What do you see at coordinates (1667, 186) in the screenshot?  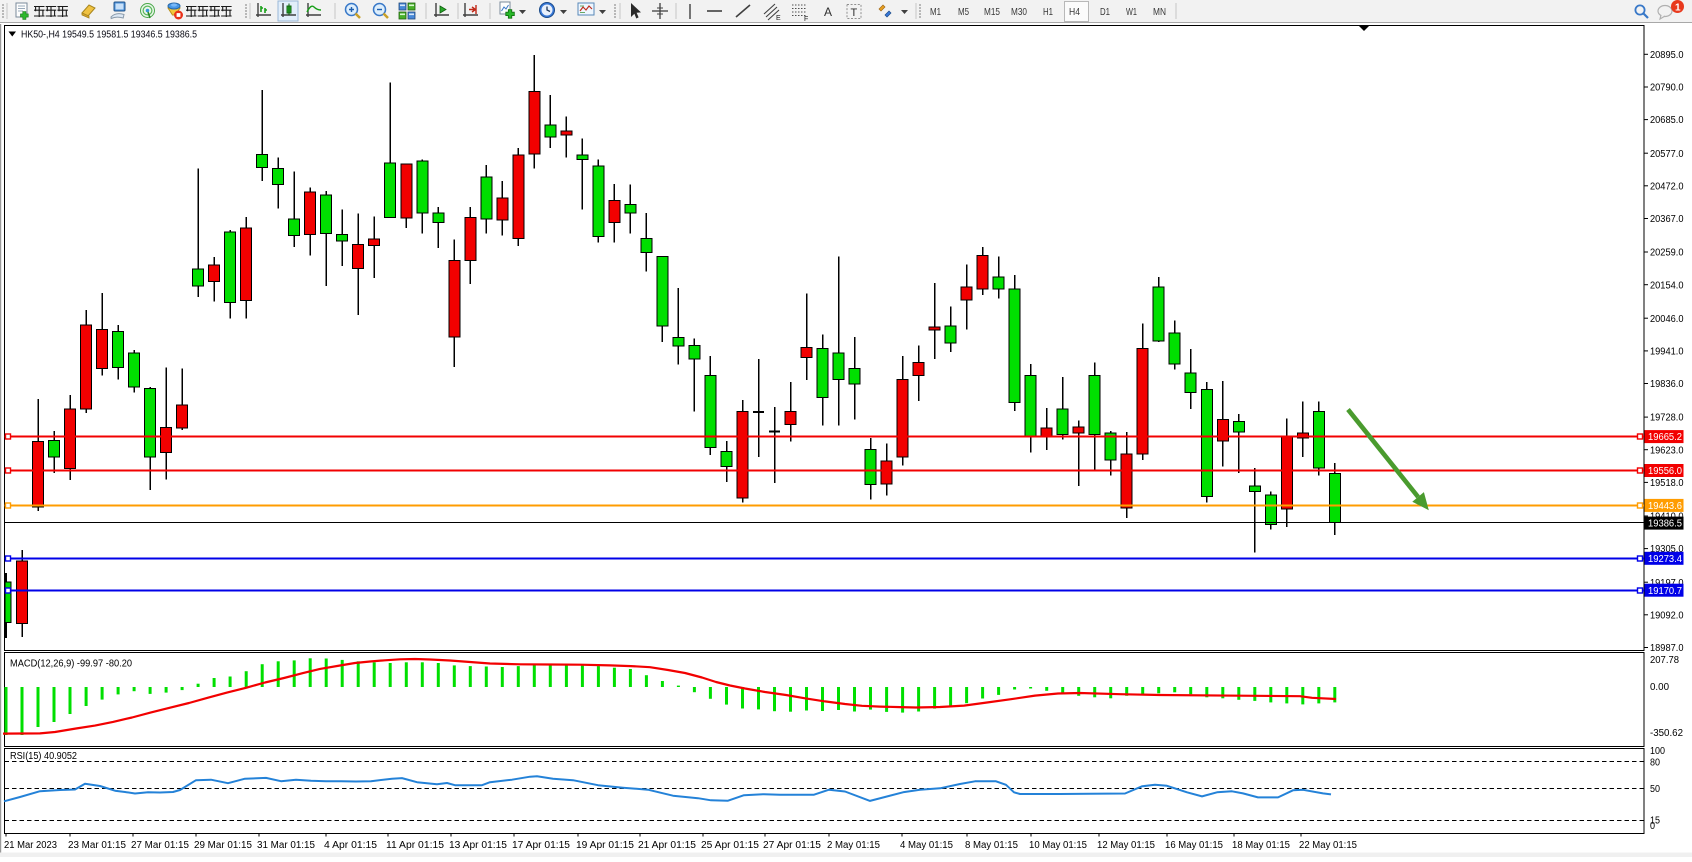 I see `svg-text: 20472.0` at bounding box center [1667, 186].